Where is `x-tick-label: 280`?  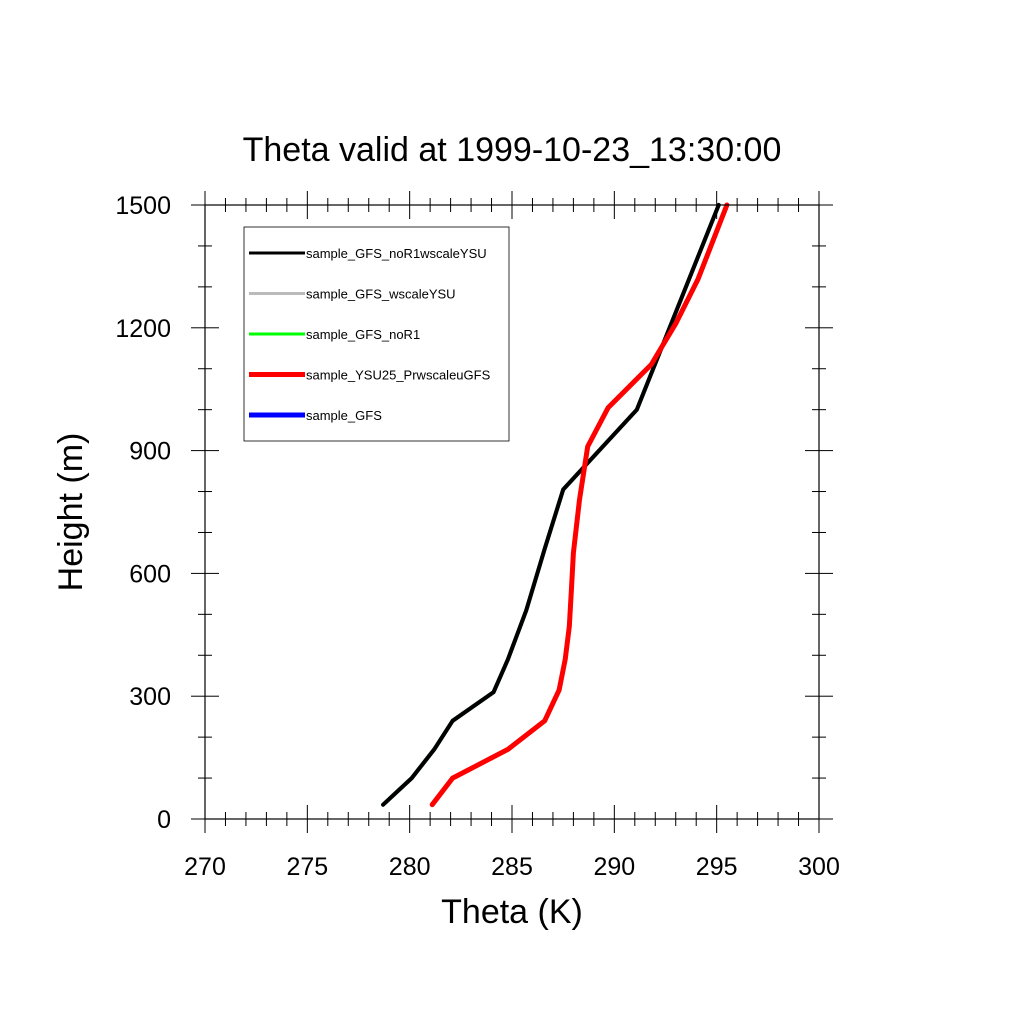 x-tick-label: 280 is located at coordinates (410, 867).